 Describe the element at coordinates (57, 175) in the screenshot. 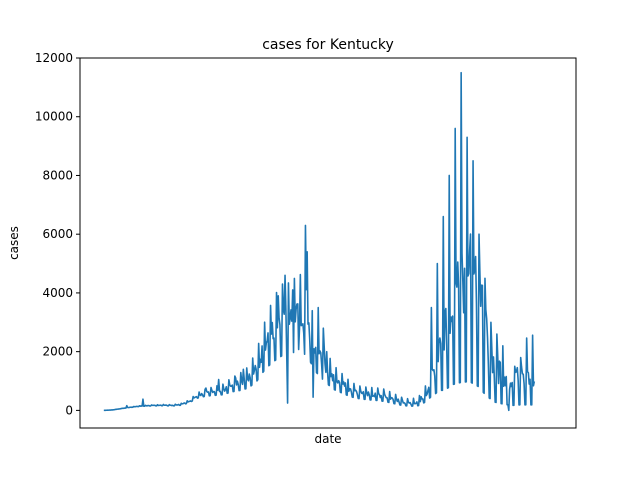

I see `y-tick-label: 8000` at that location.